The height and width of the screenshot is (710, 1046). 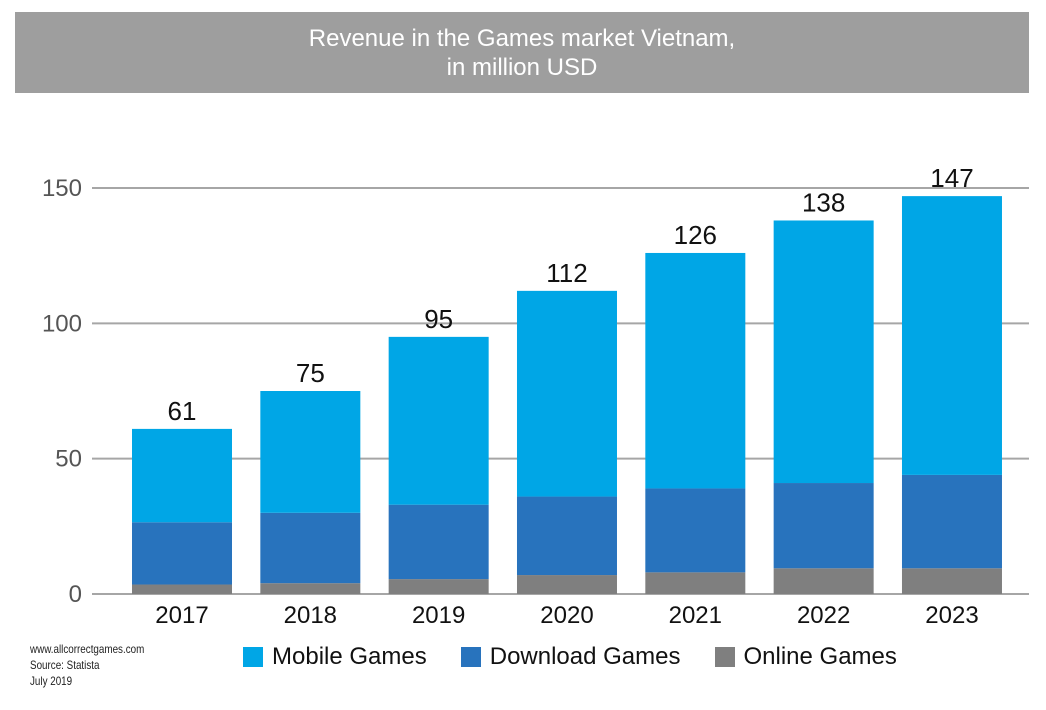 I want to click on legend-swatch-mobile, so click(x=253, y=657).